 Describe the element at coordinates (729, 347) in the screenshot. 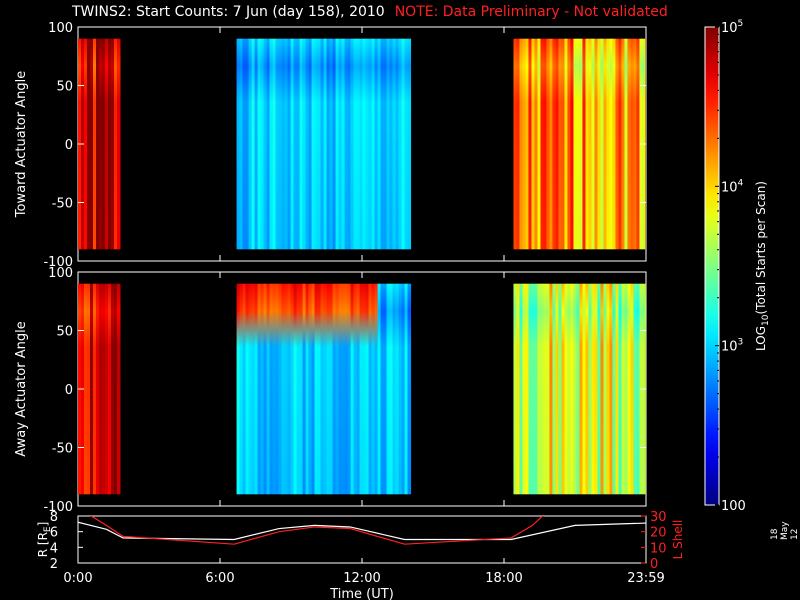

I see `colorbar-tick-mantissa: 10` at that location.